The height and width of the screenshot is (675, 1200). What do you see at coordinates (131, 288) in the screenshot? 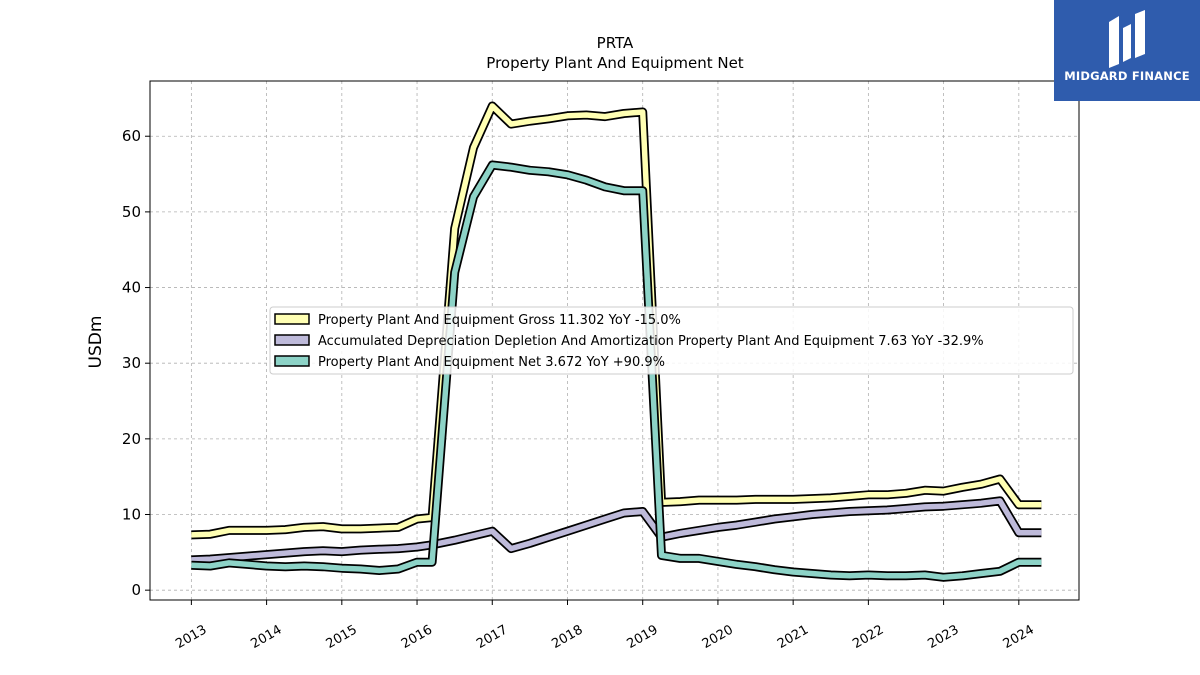
I see `y-tick-label: 40` at bounding box center [131, 288].